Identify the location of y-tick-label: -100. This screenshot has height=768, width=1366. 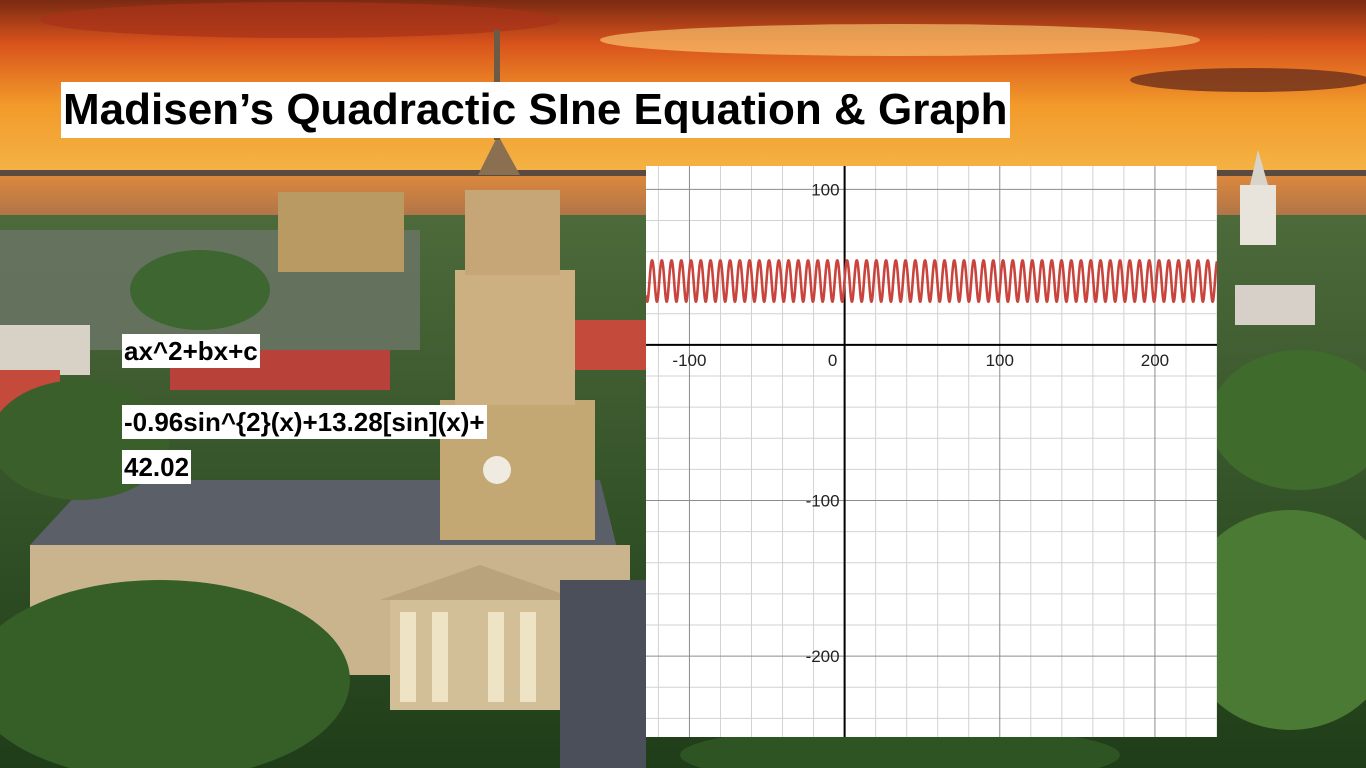
(823, 501).